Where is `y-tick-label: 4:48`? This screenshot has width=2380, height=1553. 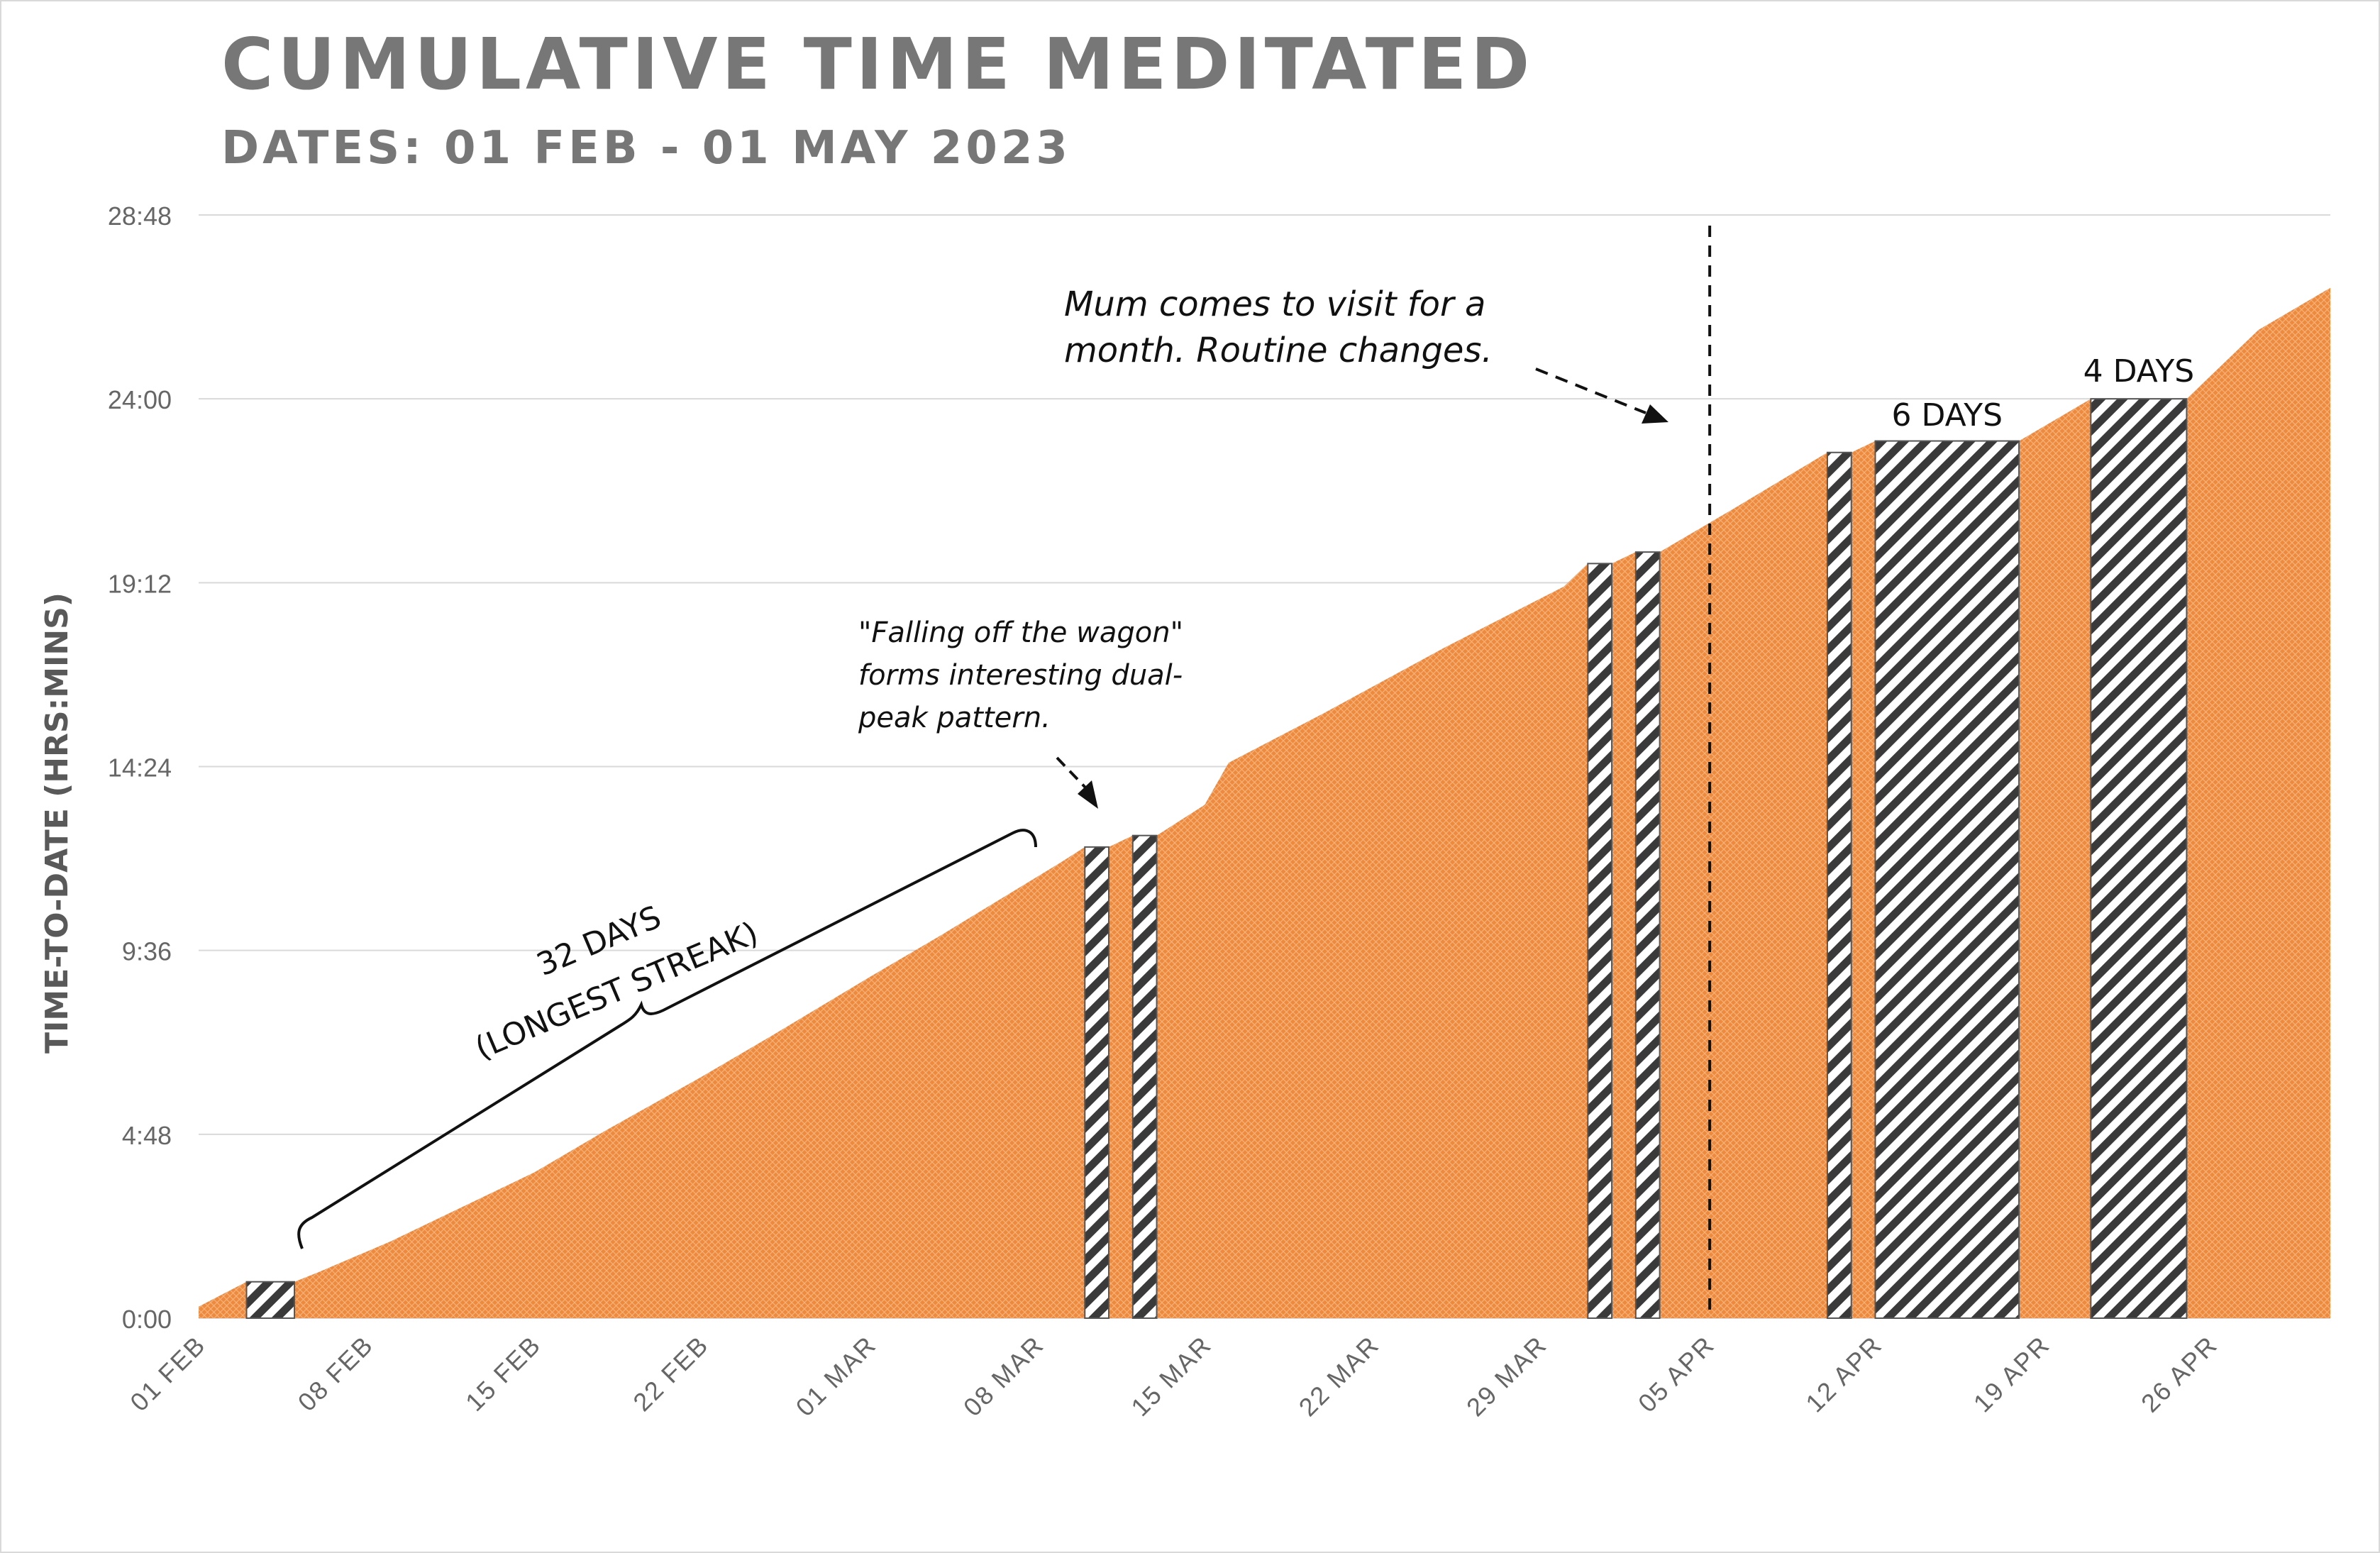
y-tick-label: 4:48 is located at coordinates (147, 1135).